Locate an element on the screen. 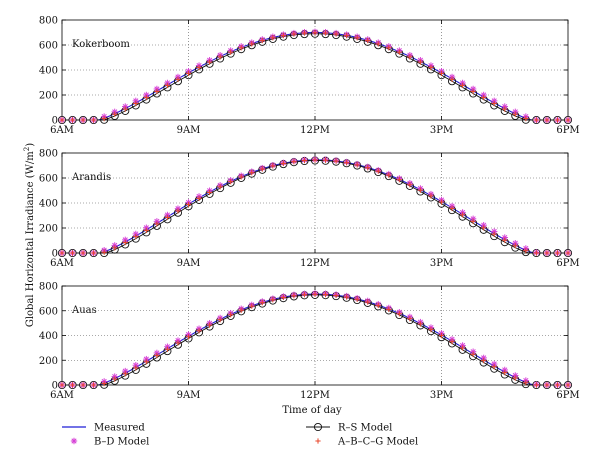 The image size is (600, 469). x-axis-title: Time of day is located at coordinates (312, 410).